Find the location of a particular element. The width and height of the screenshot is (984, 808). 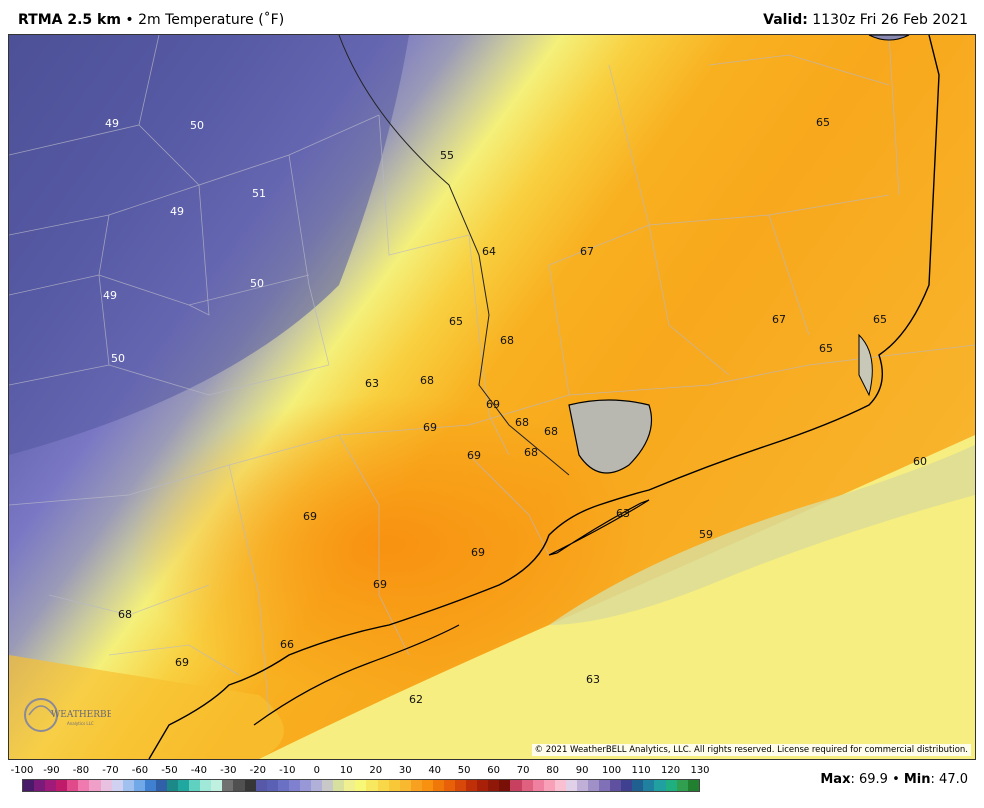

valid-label: Valid: is located at coordinates (785, 20).